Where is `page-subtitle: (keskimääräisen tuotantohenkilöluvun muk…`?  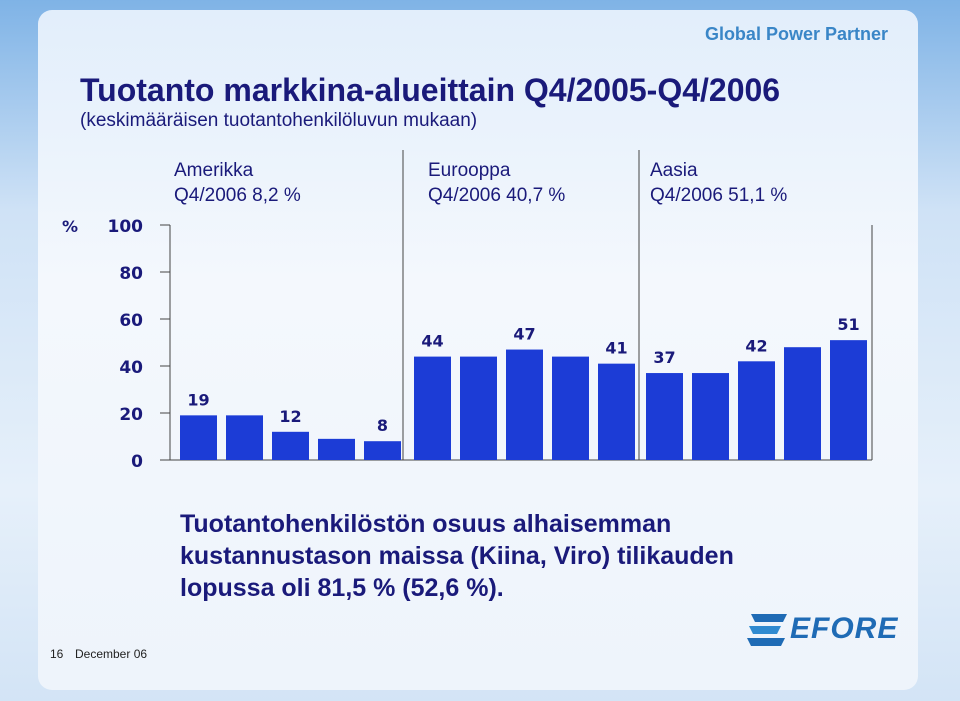 page-subtitle: (keskimääräisen tuotantohenkilöluvun muk… is located at coordinates (279, 120).